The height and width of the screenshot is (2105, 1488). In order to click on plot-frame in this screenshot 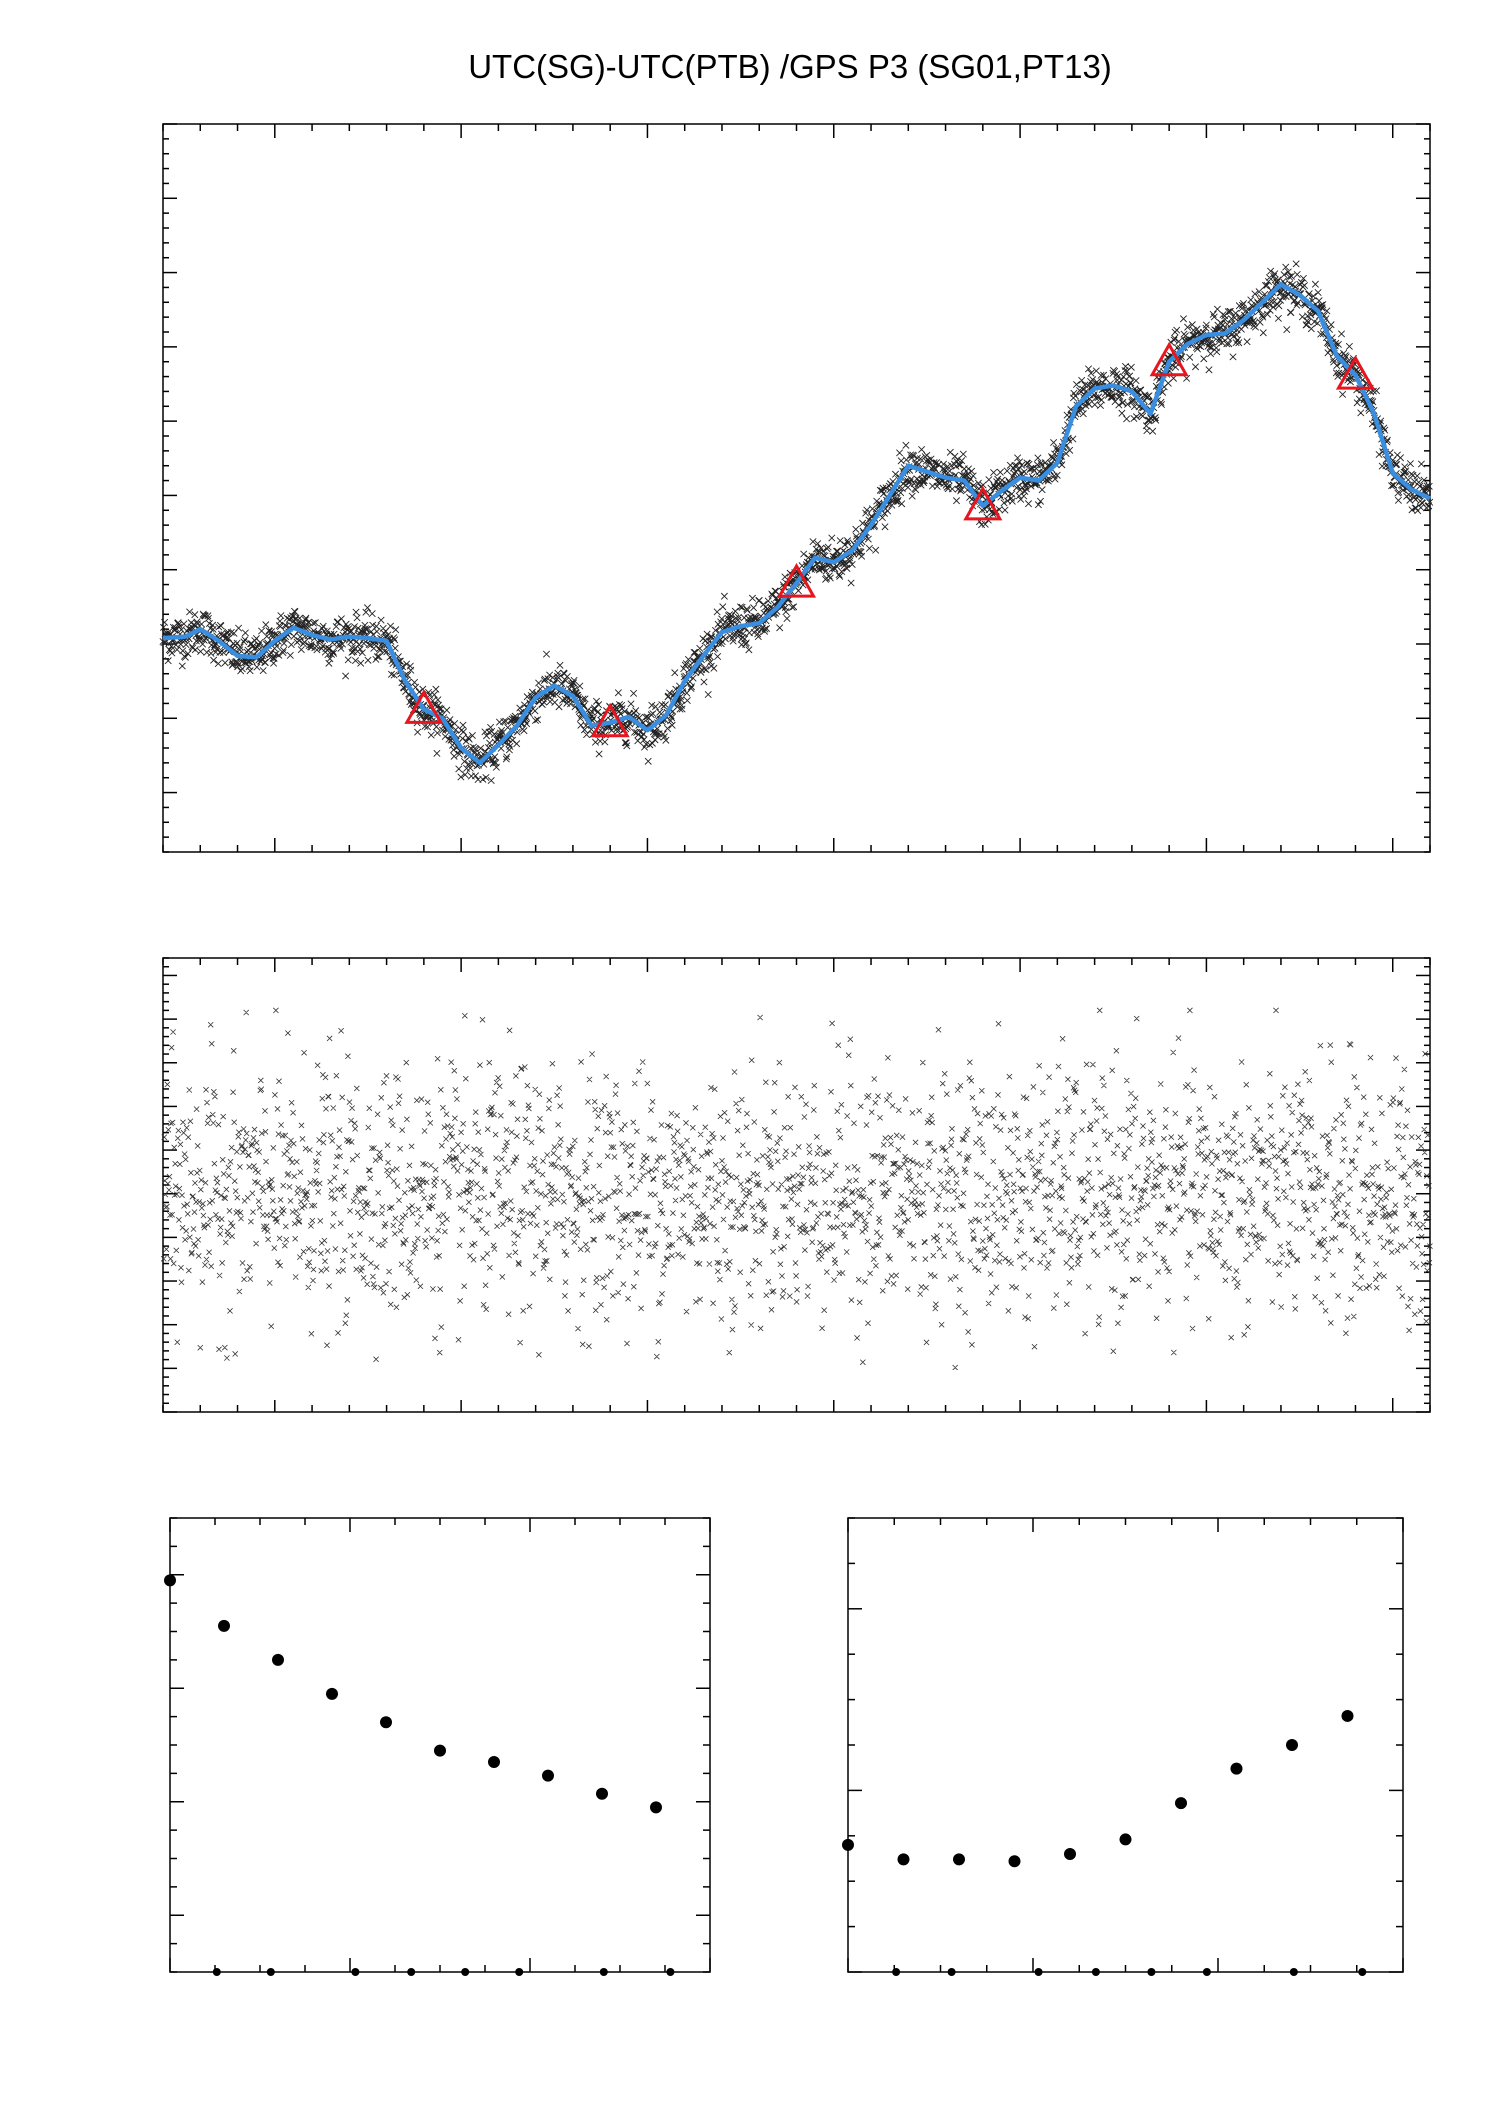, I will do `click(1125, 1745)`.